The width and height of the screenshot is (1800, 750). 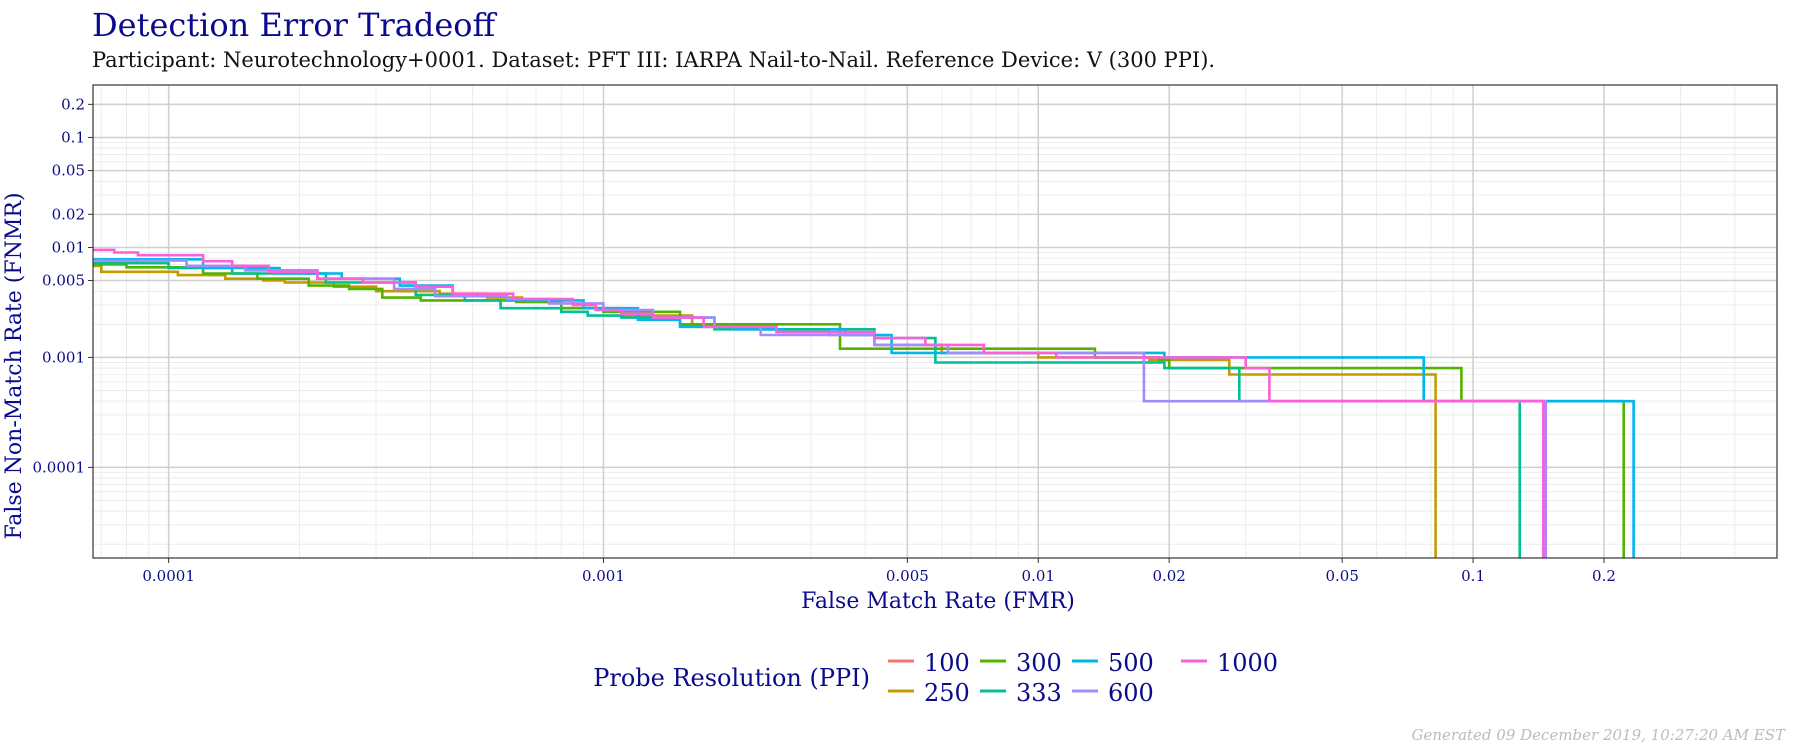 What do you see at coordinates (938, 601) in the screenshot?
I see `x-axis-label: False Match Rate (FMR)` at bounding box center [938, 601].